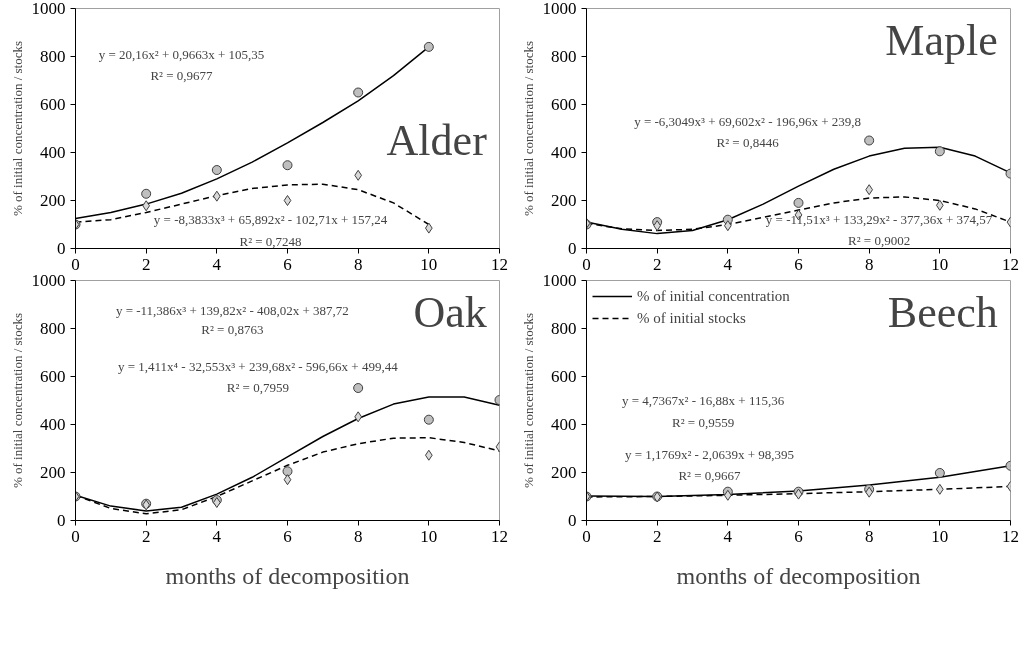 This screenshot has width=1027, height=670. What do you see at coordinates (437, 140) in the screenshot?
I see `text: Alder` at bounding box center [437, 140].